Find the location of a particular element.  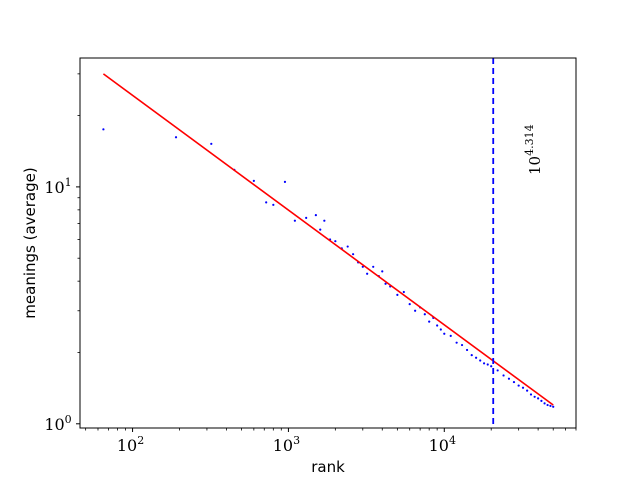

x-tick-label: 10⁴ is located at coordinates (442, 444).